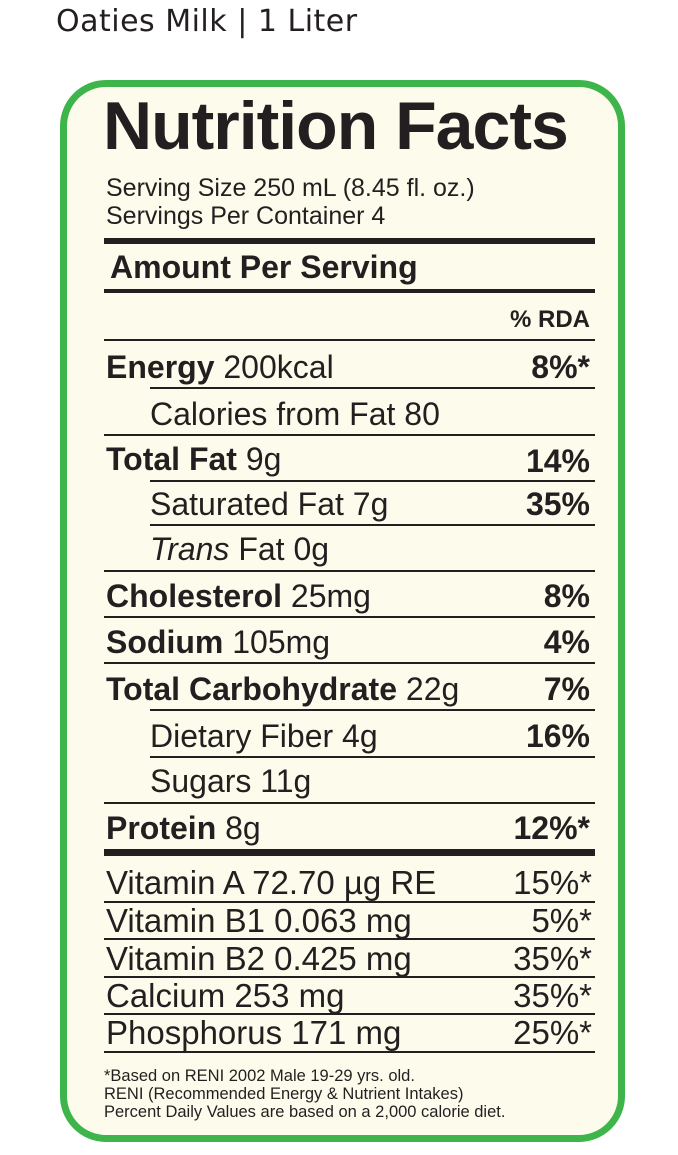  Describe the element at coordinates (360, 736) in the screenshot. I see `nutrient-amount: 4g` at that location.